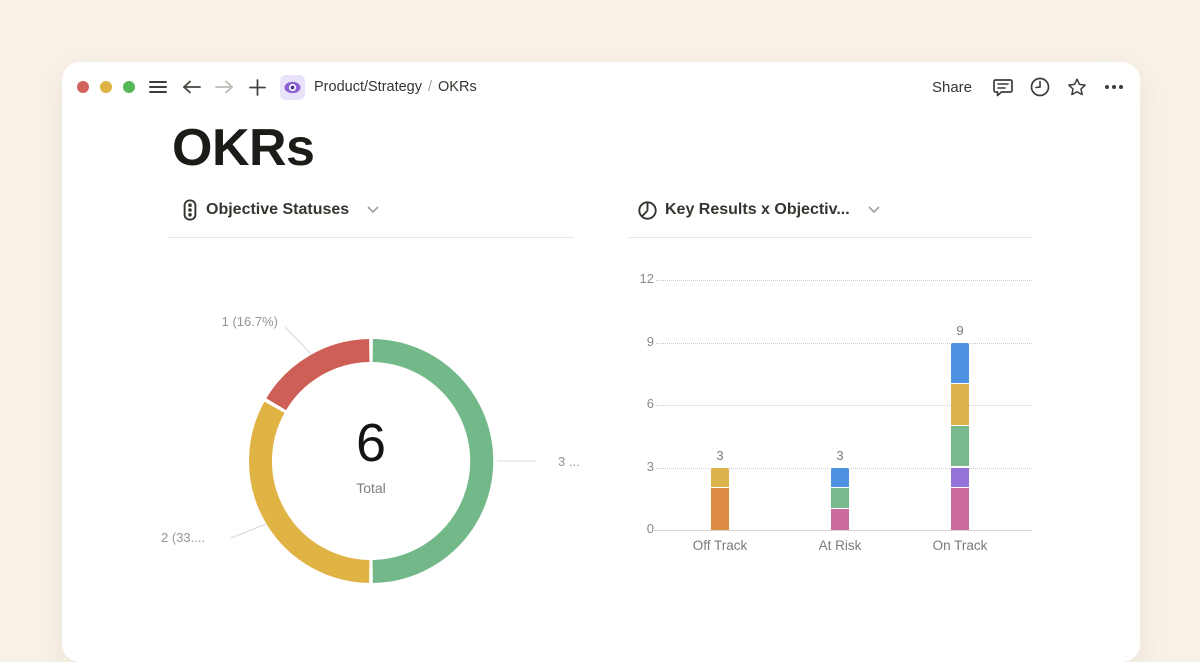 This screenshot has height=662, width=1200. What do you see at coordinates (960, 330) in the screenshot?
I see `bar-total-label: 9` at bounding box center [960, 330].